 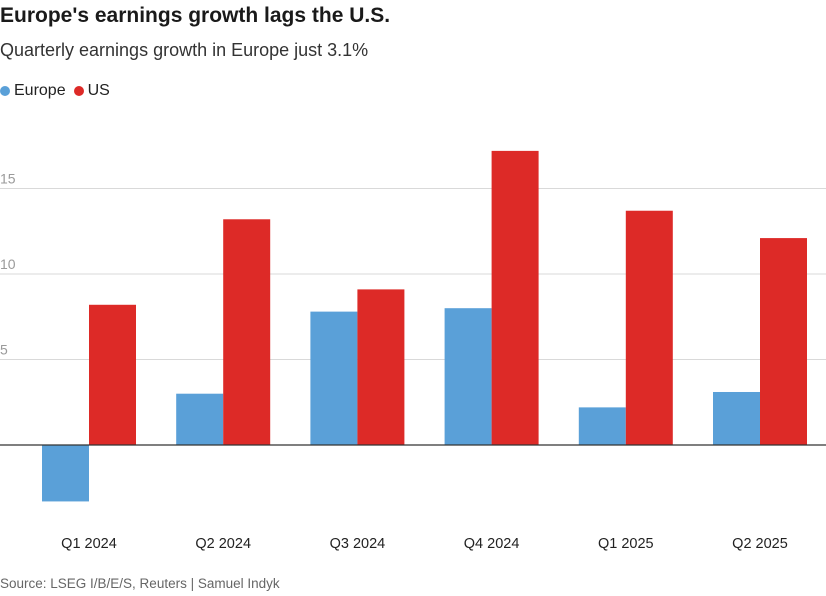 What do you see at coordinates (78, 91) in the screenshot?
I see `legend-swatch-us` at bounding box center [78, 91].